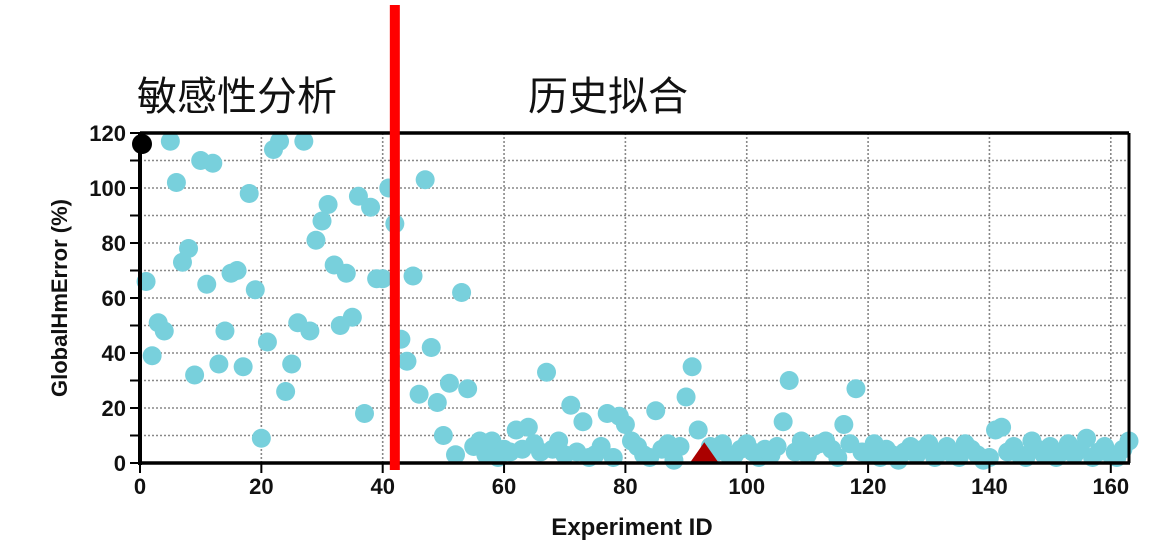 The image size is (1151, 549). I want to click on sensitivity-analysis-label: 敏感性分析, so click(237, 97).